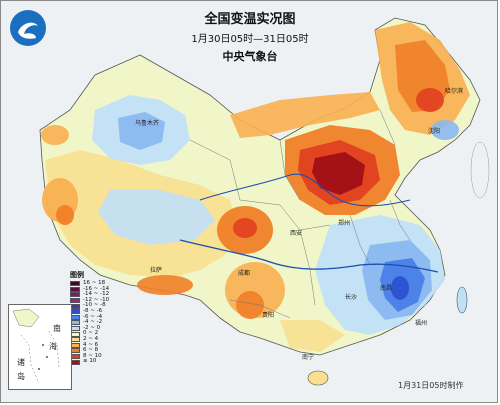 This screenshot has height=405, width=500. Describe the element at coordinates (36, 346) in the screenshot. I see `inset-map` at that location.